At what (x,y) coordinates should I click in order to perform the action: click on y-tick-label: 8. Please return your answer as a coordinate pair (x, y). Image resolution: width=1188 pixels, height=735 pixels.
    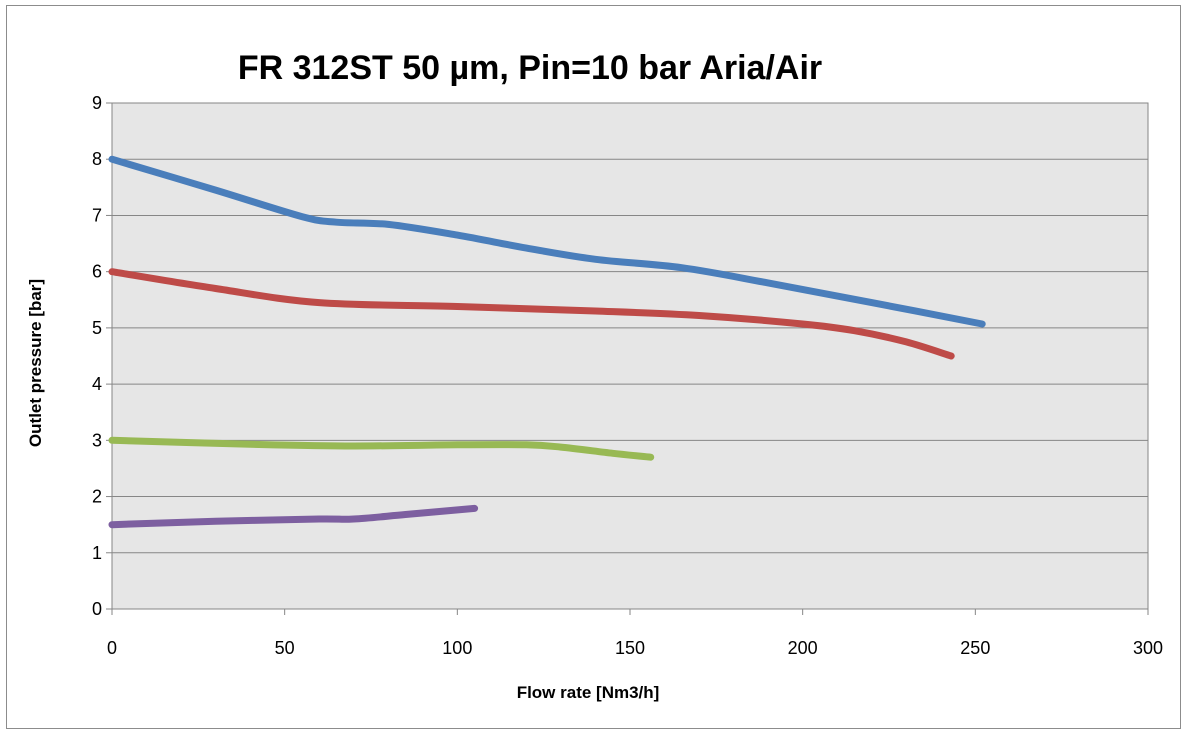
    Looking at the image, I should click on (97, 159).